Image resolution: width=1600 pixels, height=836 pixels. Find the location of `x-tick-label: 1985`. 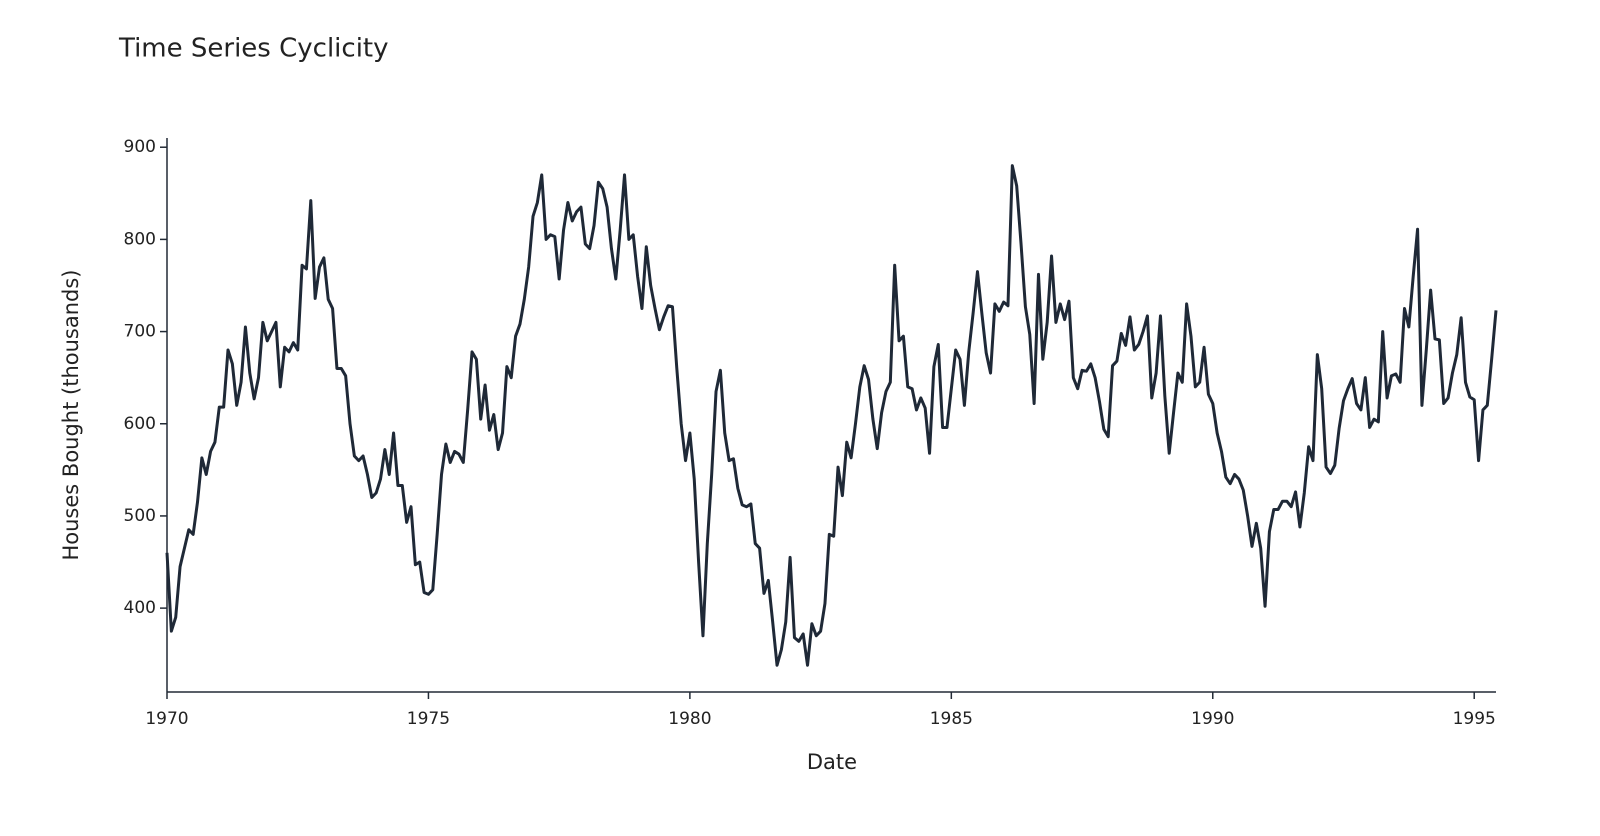

x-tick-label: 1985 is located at coordinates (951, 719).